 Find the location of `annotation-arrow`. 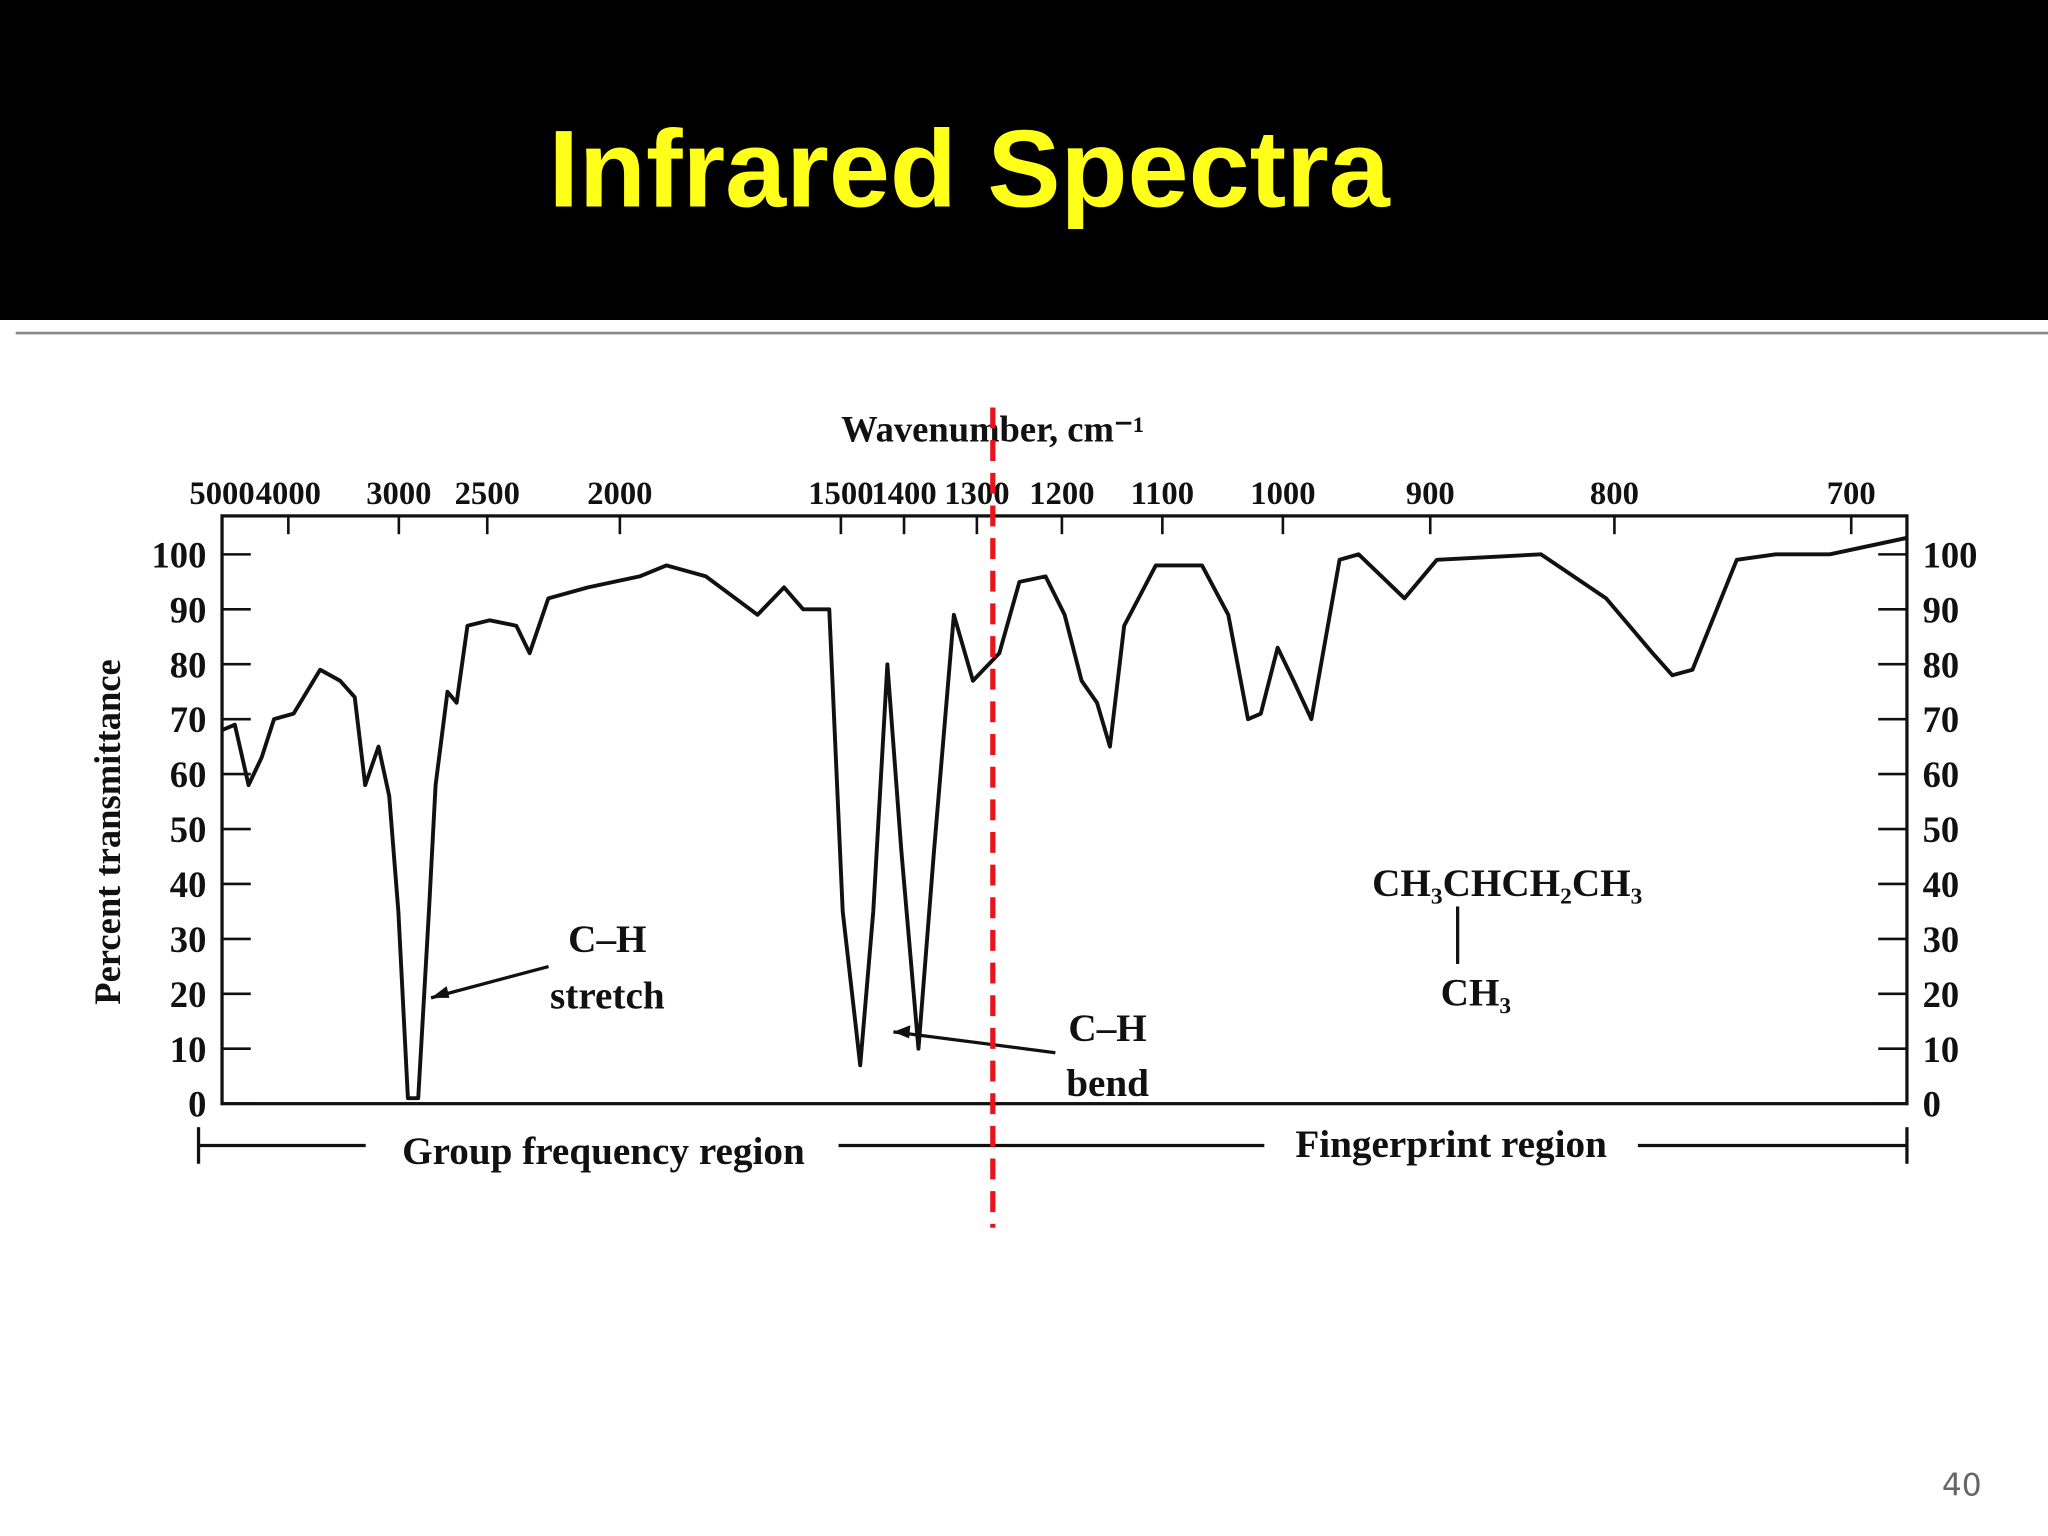

annotation-arrow is located at coordinates (489, 982).